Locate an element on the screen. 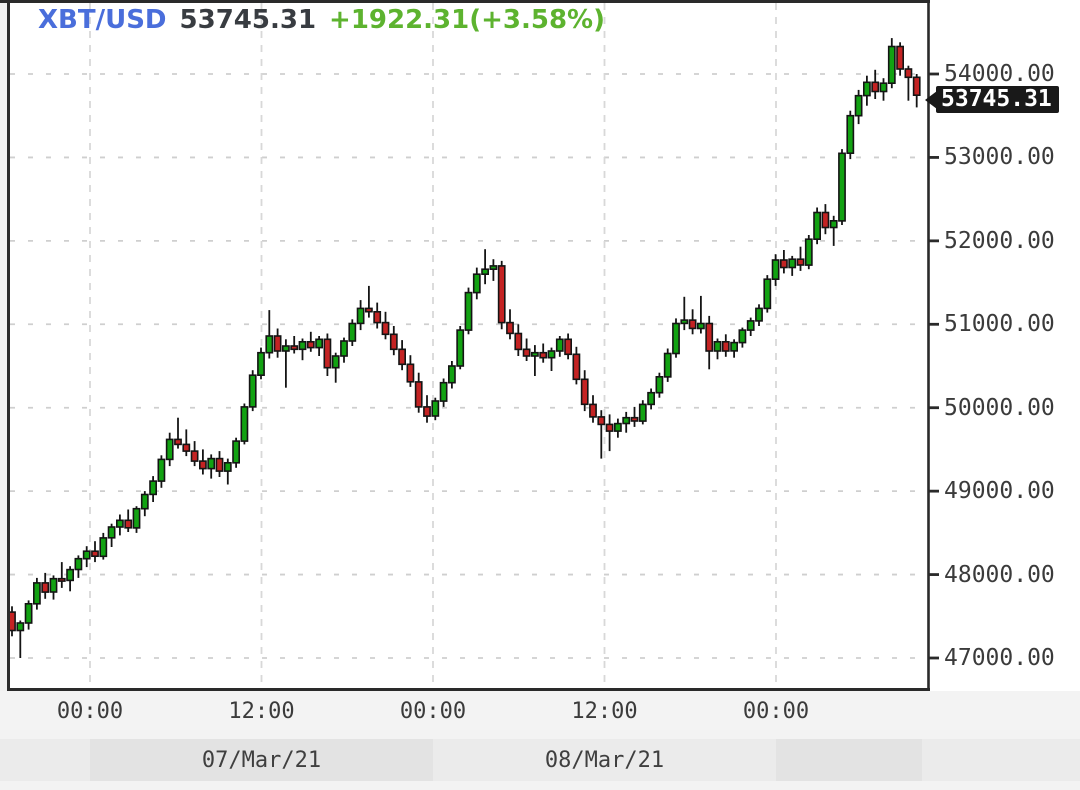  y-axis-label: 48000.00 is located at coordinates (999, 574).